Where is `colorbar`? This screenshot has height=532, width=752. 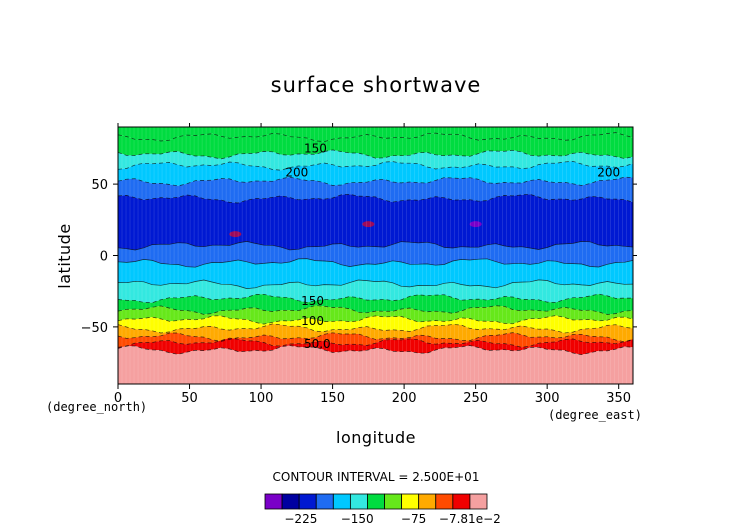 colorbar is located at coordinates (376, 501).